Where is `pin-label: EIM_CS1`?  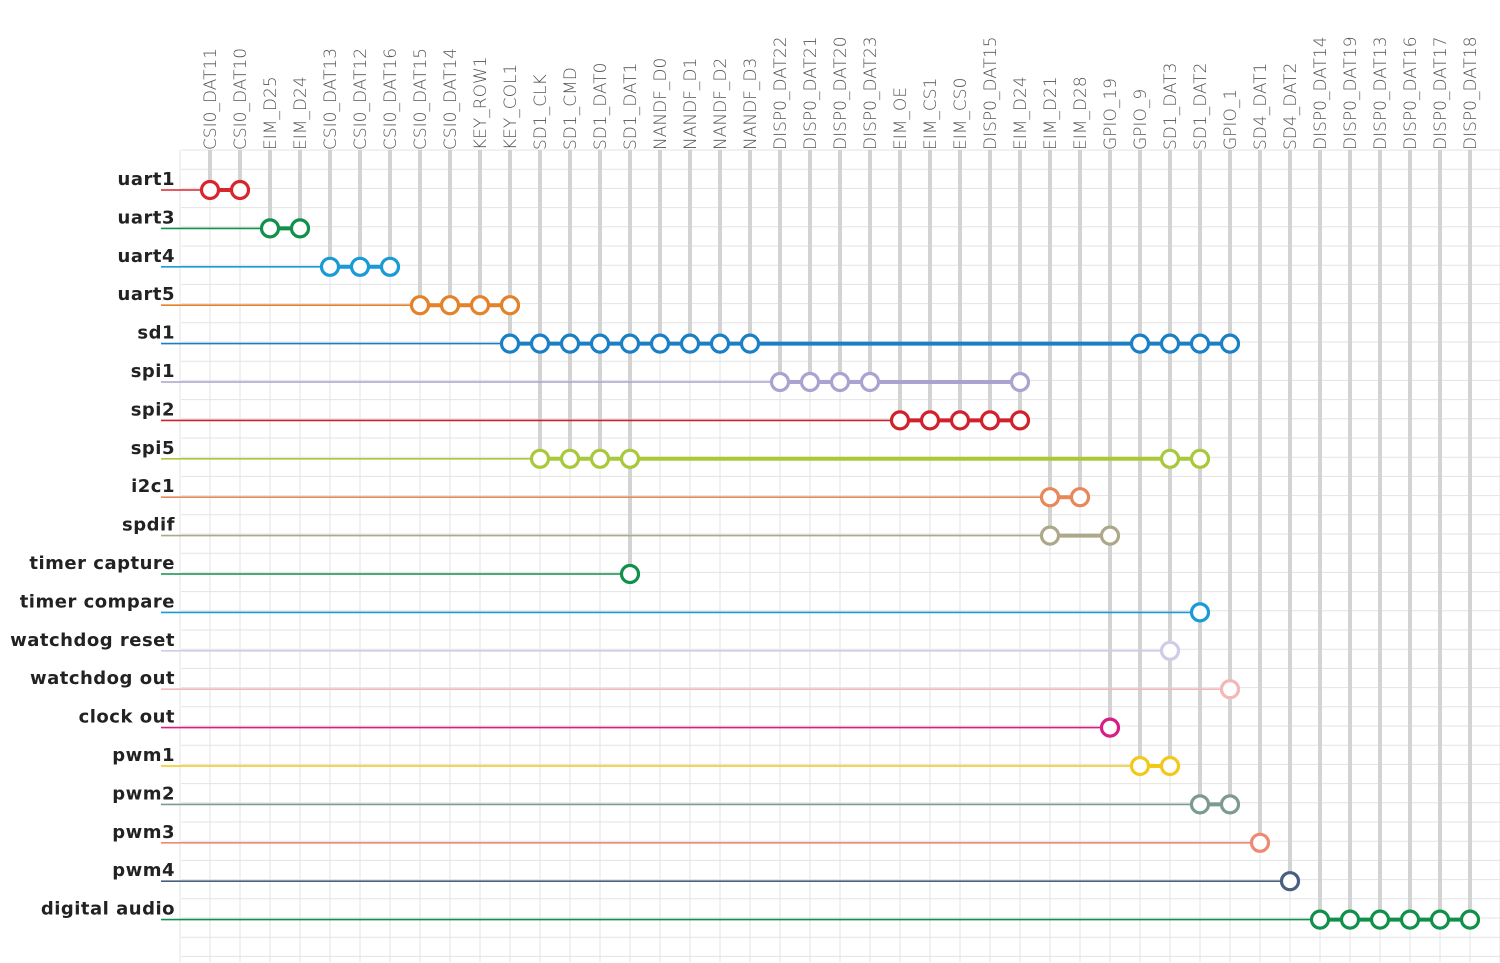 pin-label: EIM_CS1 is located at coordinates (931, 114).